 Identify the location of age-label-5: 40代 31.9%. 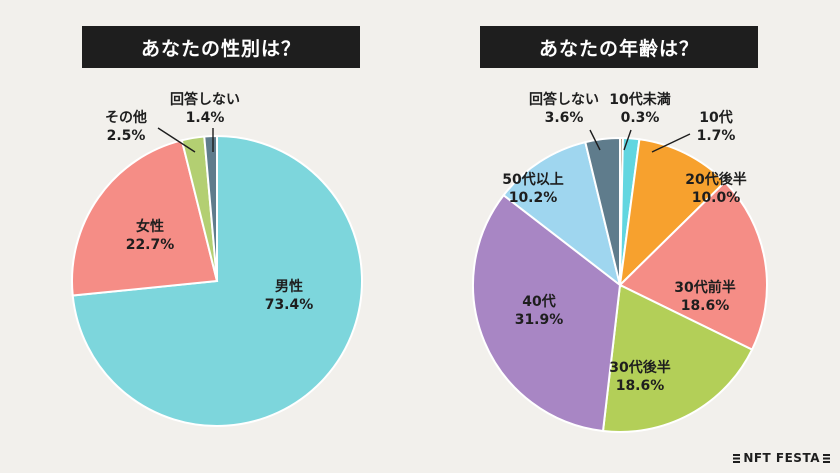
(539, 310).